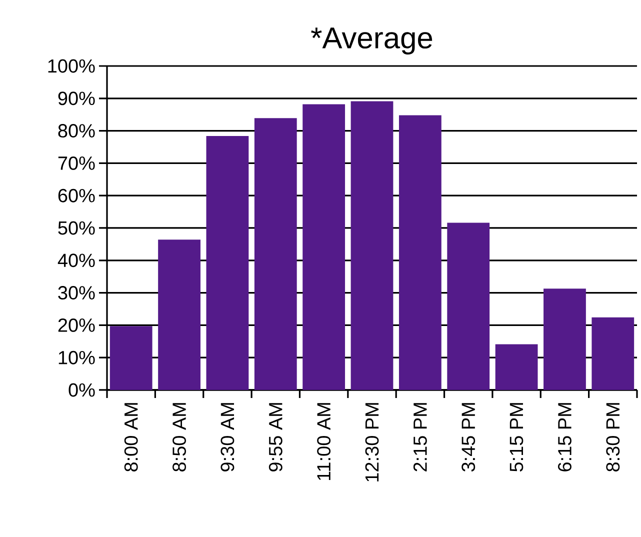 This screenshot has width=641, height=537. What do you see at coordinates (565, 437) in the screenshot?
I see `x-tick-label: 6:15 PM` at bounding box center [565, 437].